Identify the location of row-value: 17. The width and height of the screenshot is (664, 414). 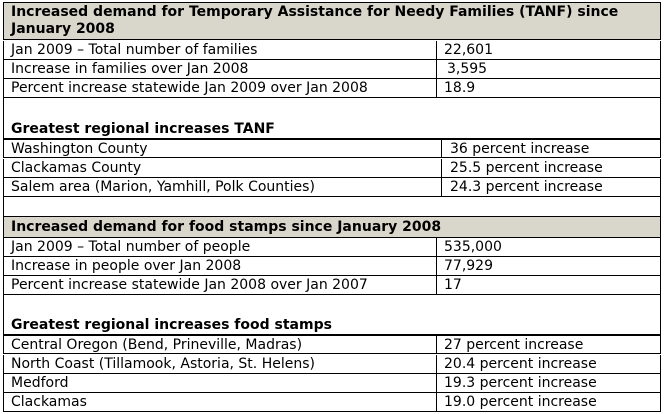
(453, 285).